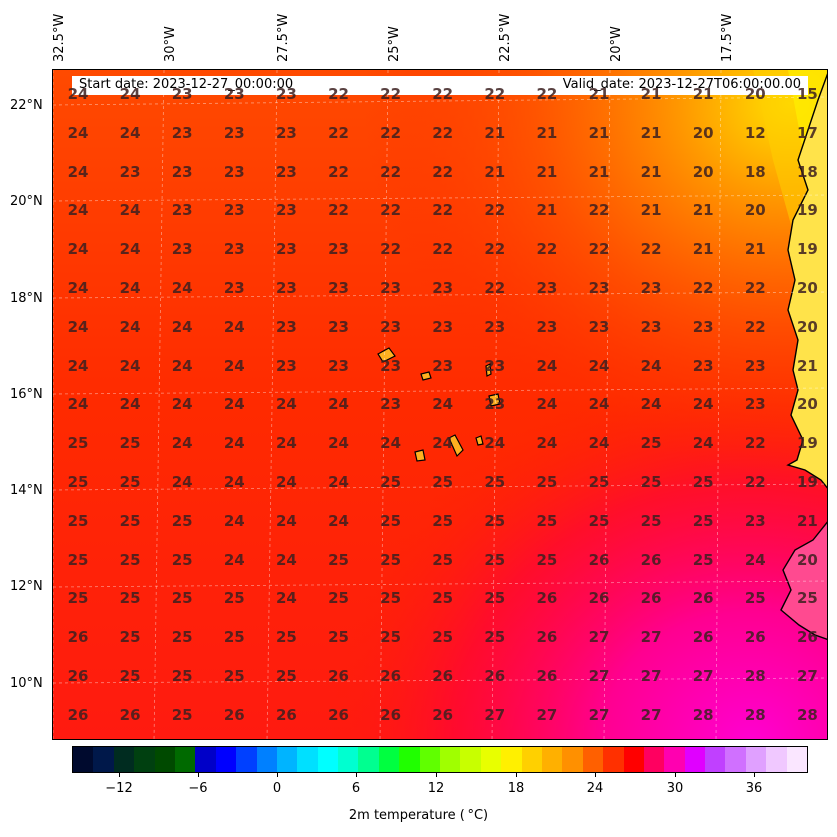 Image resolution: width=837 pixels, height=837 pixels. I want to click on grid-value: 17, so click(807, 132).